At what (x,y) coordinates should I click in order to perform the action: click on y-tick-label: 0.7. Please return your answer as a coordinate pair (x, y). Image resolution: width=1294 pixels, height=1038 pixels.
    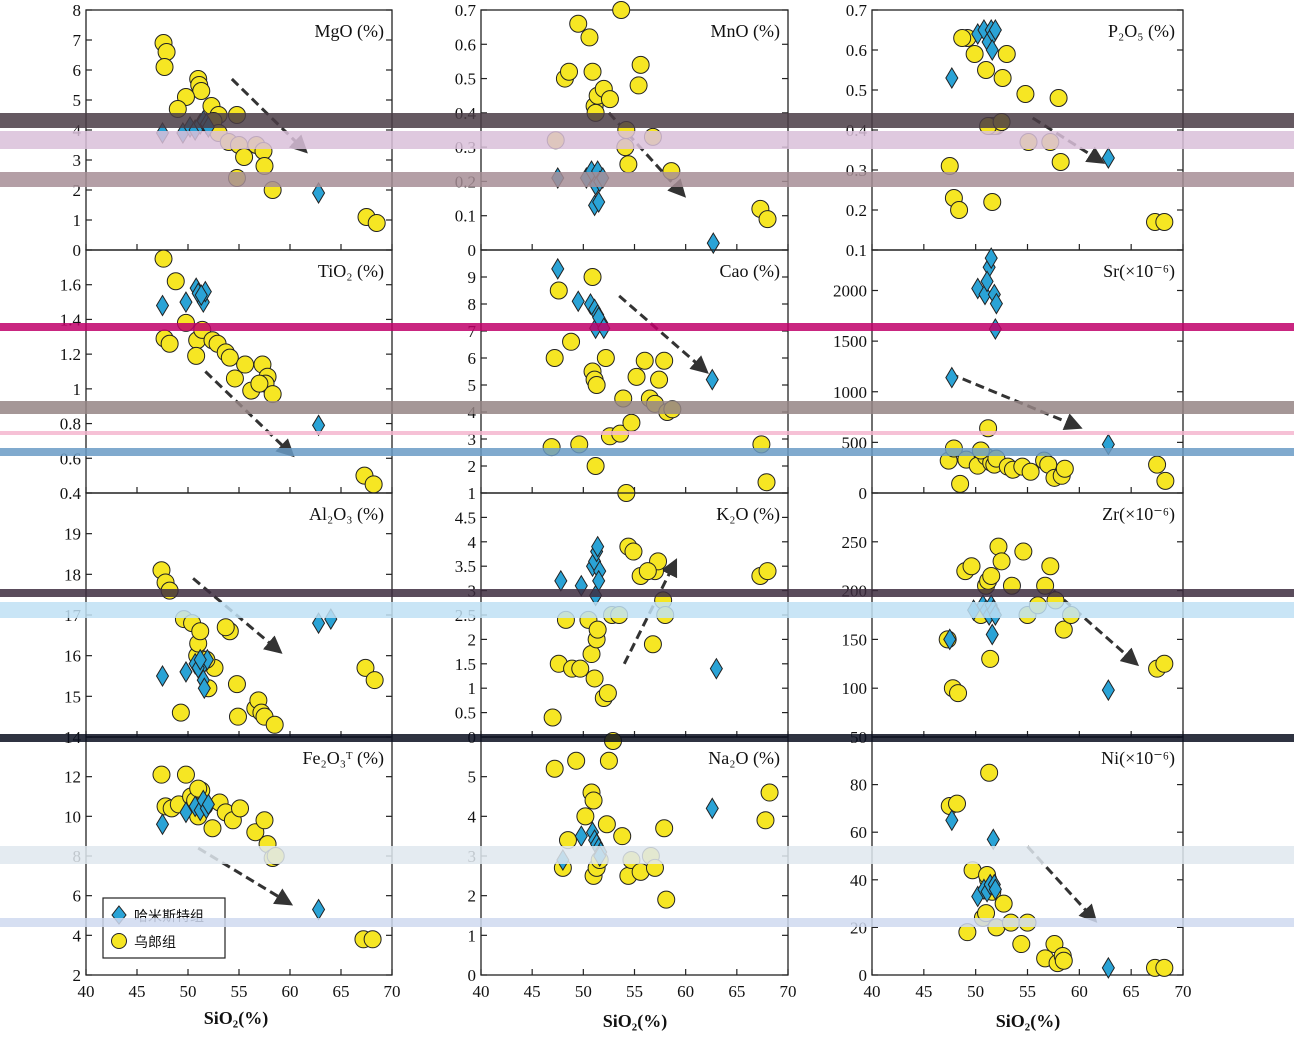
    Looking at the image, I should click on (466, 10).